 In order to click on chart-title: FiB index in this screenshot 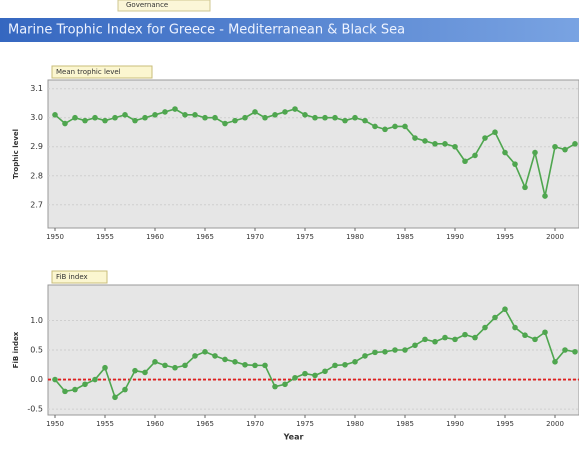, I will do `click(72, 277)`.